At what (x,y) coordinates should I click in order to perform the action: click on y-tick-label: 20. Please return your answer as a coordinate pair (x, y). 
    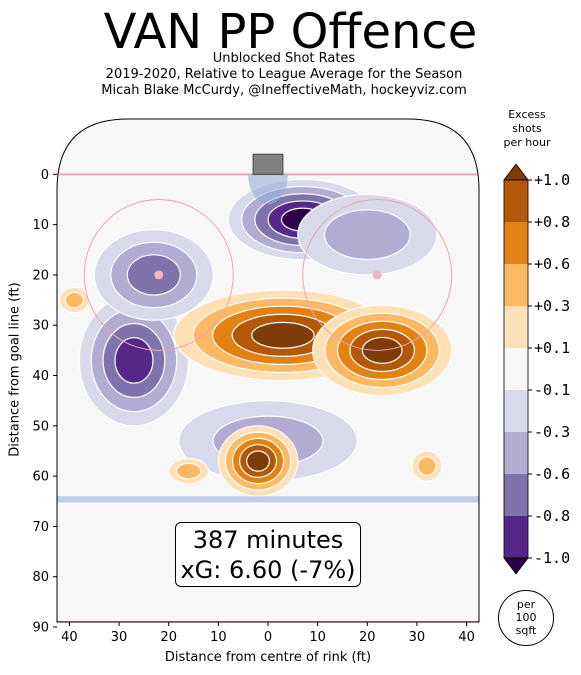
    Looking at the image, I should click on (40, 275).